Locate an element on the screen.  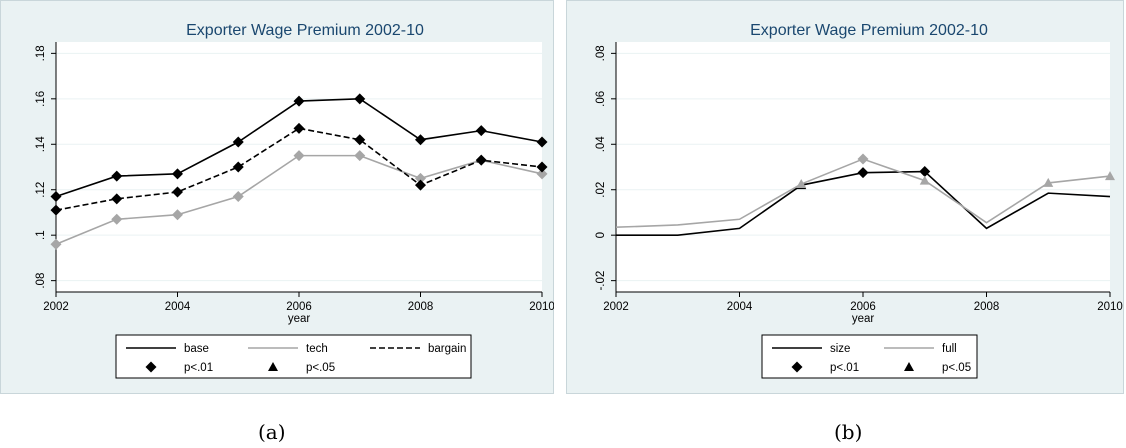
y-tick-label: .12 is located at coordinates (41, 190).